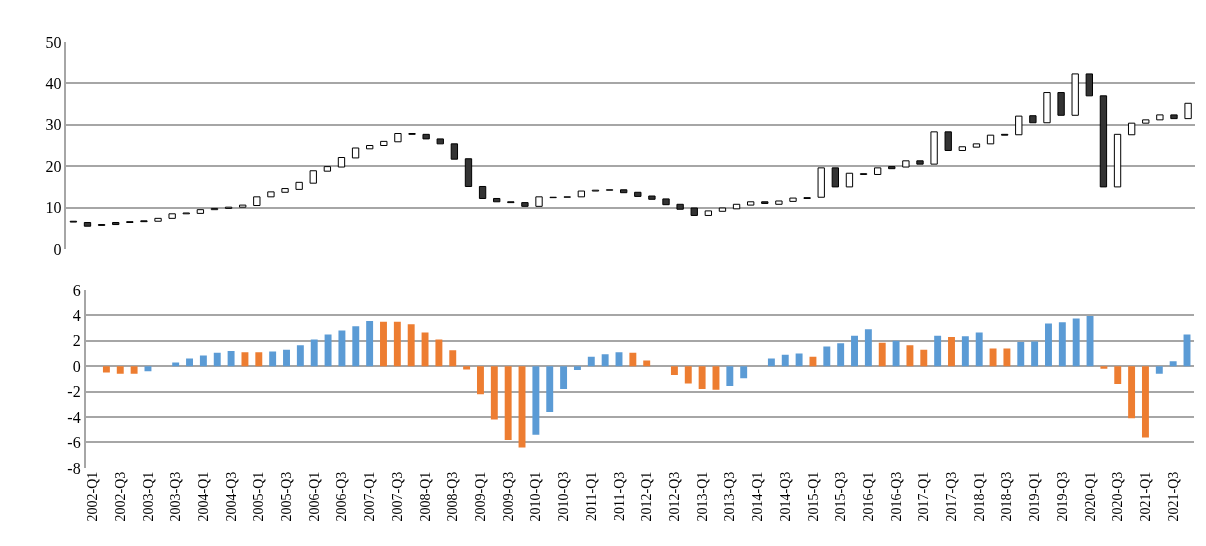 This screenshot has height=546, width=1206. Describe the element at coordinates (702, 496) in the screenshot. I see `x-tick-label: 2013-Q1` at that location.